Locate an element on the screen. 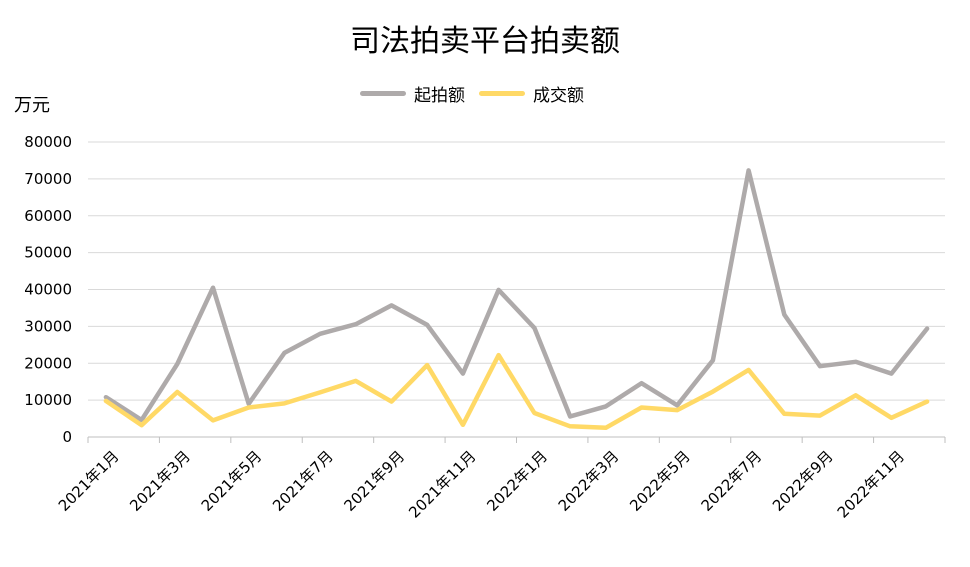 The height and width of the screenshot is (567, 970). chart-title: 司法拍卖平台拍卖额 is located at coordinates (485, 41).